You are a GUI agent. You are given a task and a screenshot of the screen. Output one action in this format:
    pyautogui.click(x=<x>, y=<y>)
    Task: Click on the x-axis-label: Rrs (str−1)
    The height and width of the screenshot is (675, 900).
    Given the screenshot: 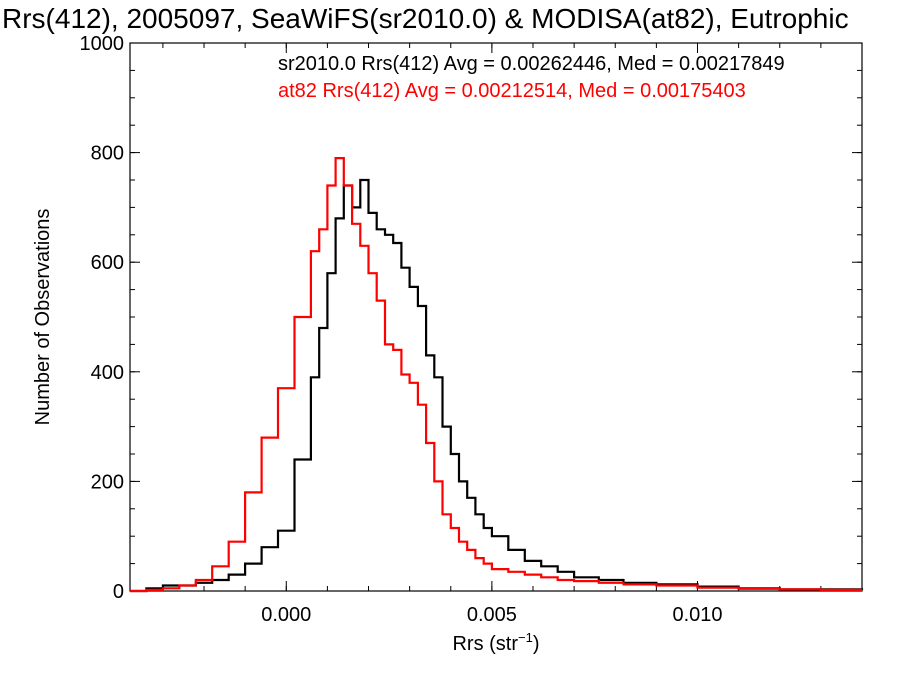 What is the action you would take?
    pyautogui.click(x=495, y=642)
    